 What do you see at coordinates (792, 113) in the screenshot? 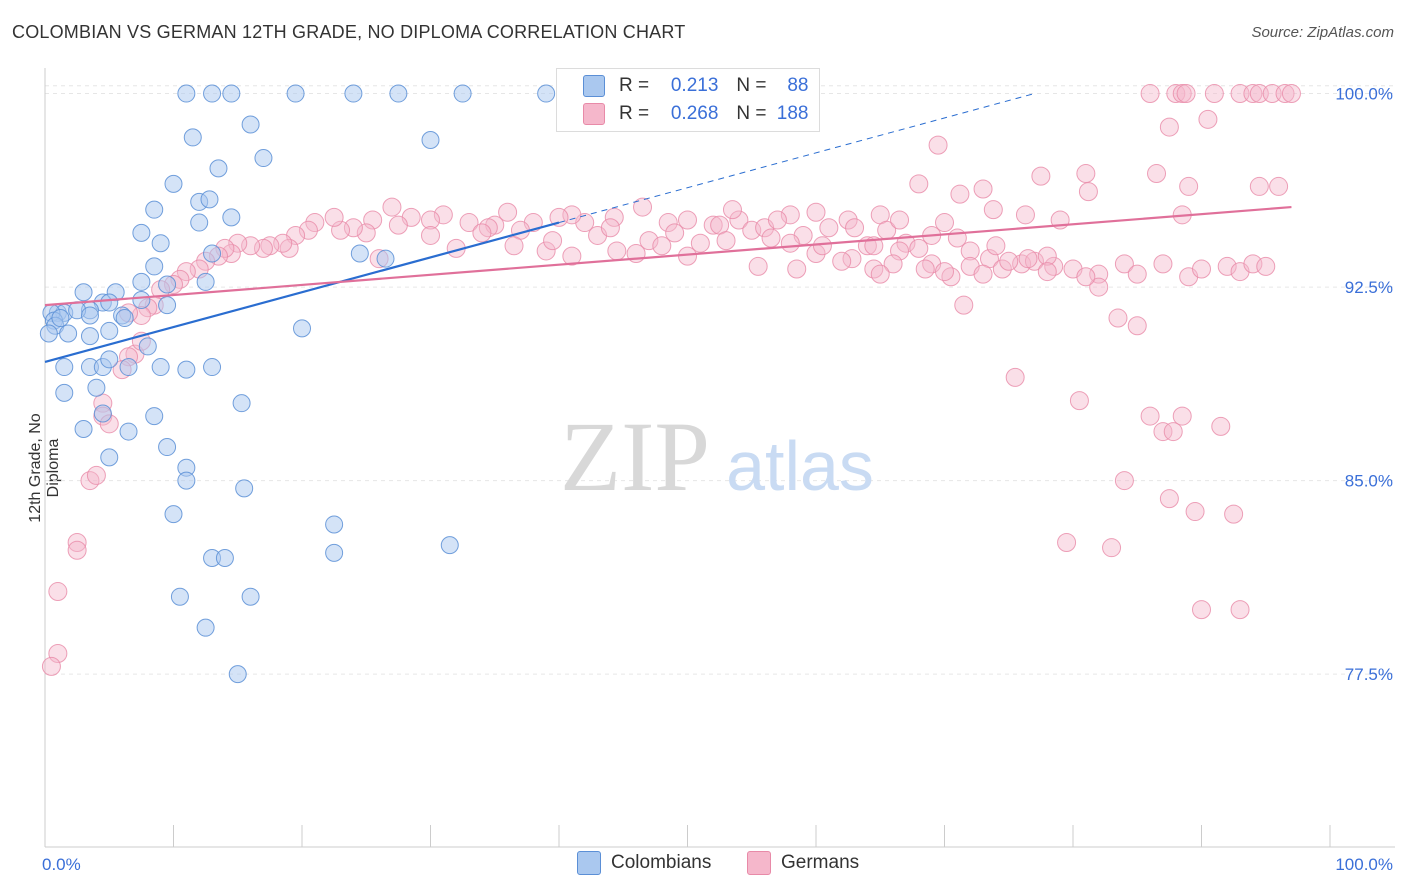
I see `legend-n-value-germans: 188` at bounding box center [792, 113].